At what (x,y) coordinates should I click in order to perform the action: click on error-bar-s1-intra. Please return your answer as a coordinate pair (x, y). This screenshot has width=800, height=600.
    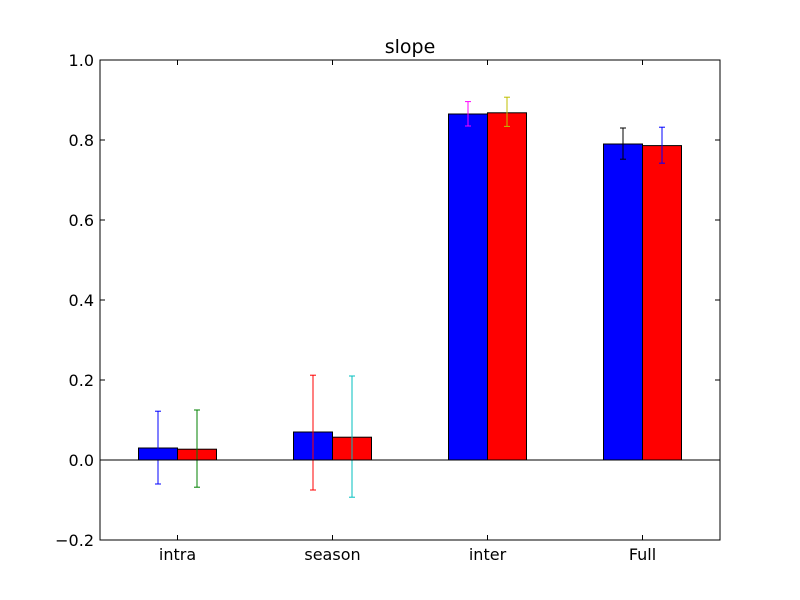
    Looking at the image, I should click on (158, 447).